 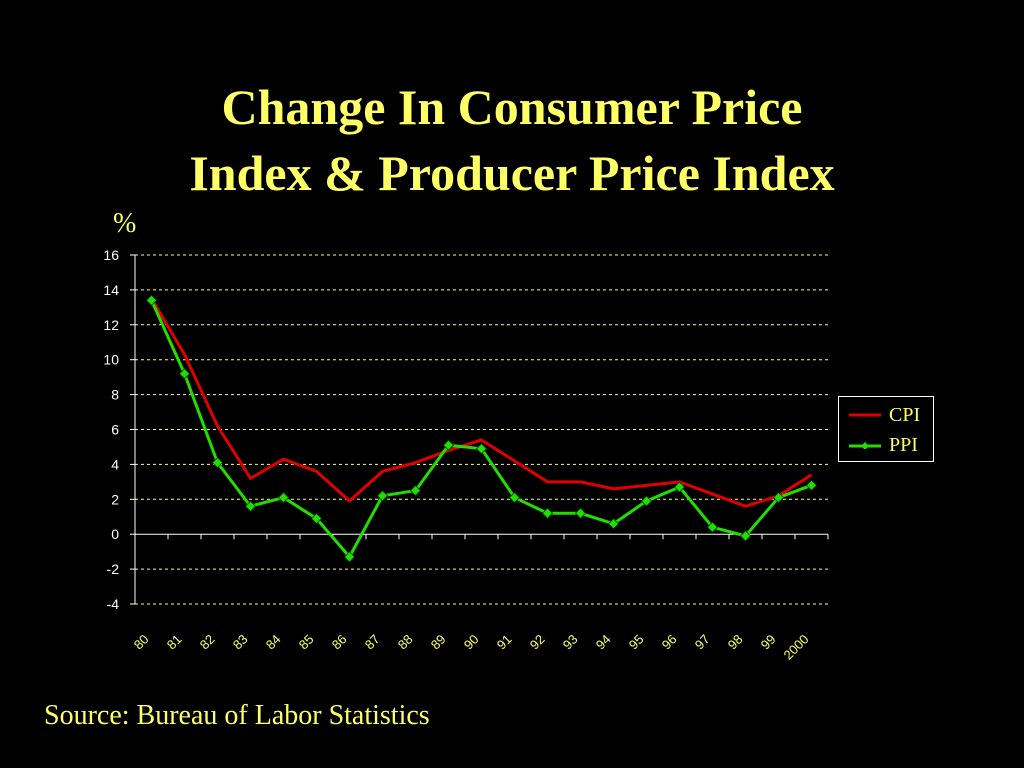 I want to click on y-tick-label: 2, so click(x=115, y=499).